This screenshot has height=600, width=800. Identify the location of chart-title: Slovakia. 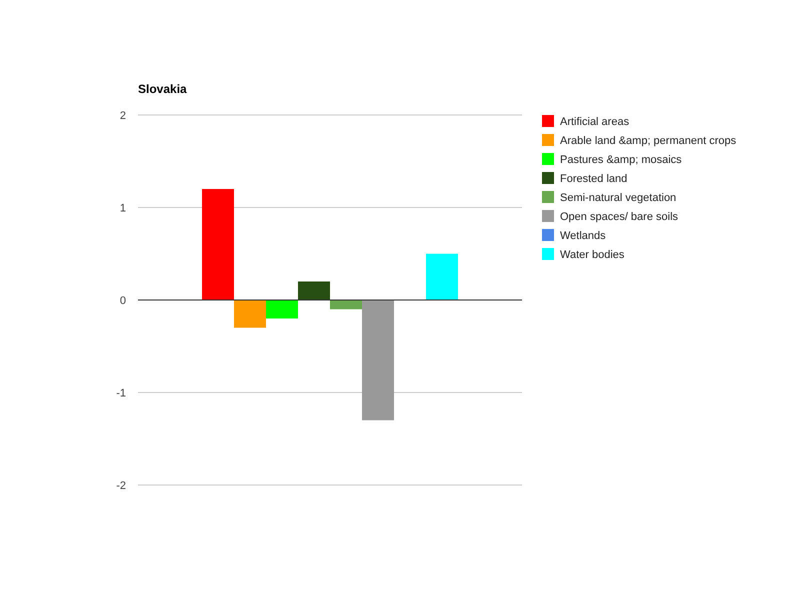
(163, 89).